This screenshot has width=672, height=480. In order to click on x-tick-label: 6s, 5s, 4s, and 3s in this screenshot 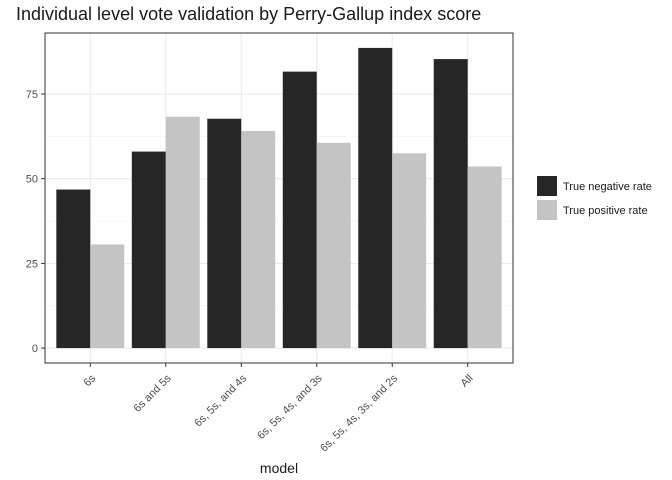, I will do `click(290, 407)`.